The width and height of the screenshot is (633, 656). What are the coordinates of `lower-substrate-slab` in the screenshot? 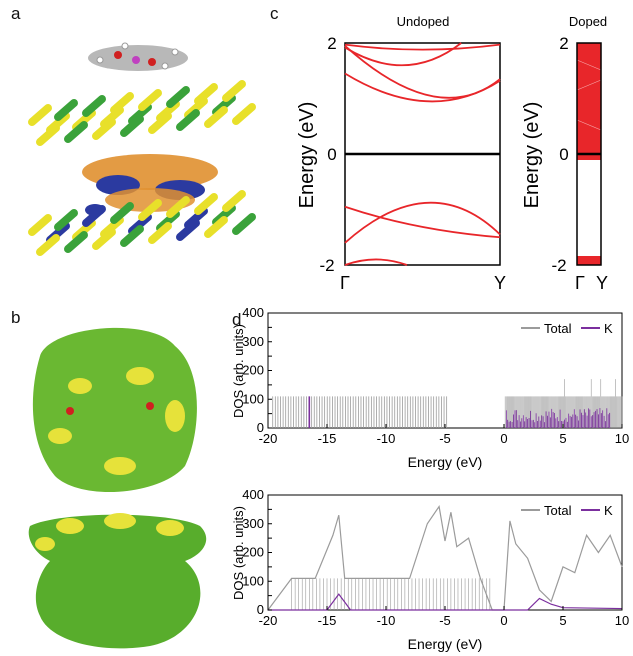 It's located at (142, 223).